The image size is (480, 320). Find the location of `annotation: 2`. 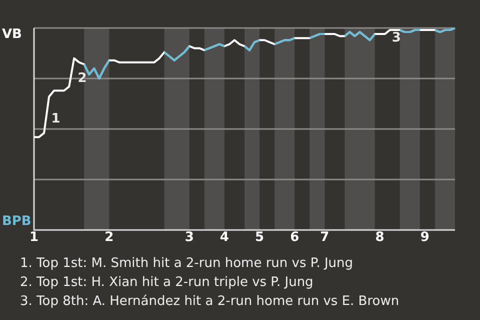

annotation: 2 is located at coordinates (82, 78).